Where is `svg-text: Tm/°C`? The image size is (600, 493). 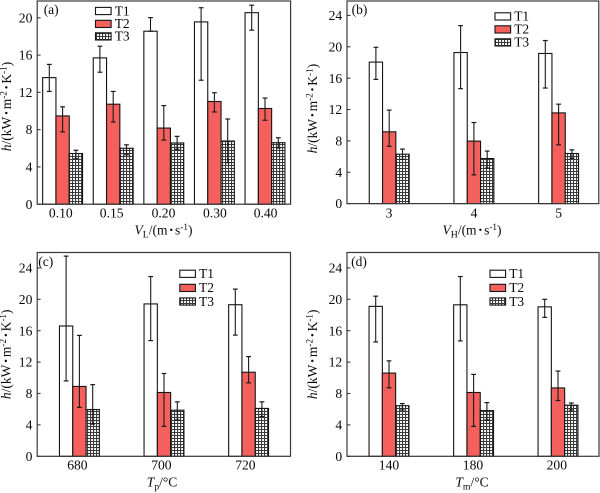 svg-text: Tm/°C is located at coordinates (471, 484).